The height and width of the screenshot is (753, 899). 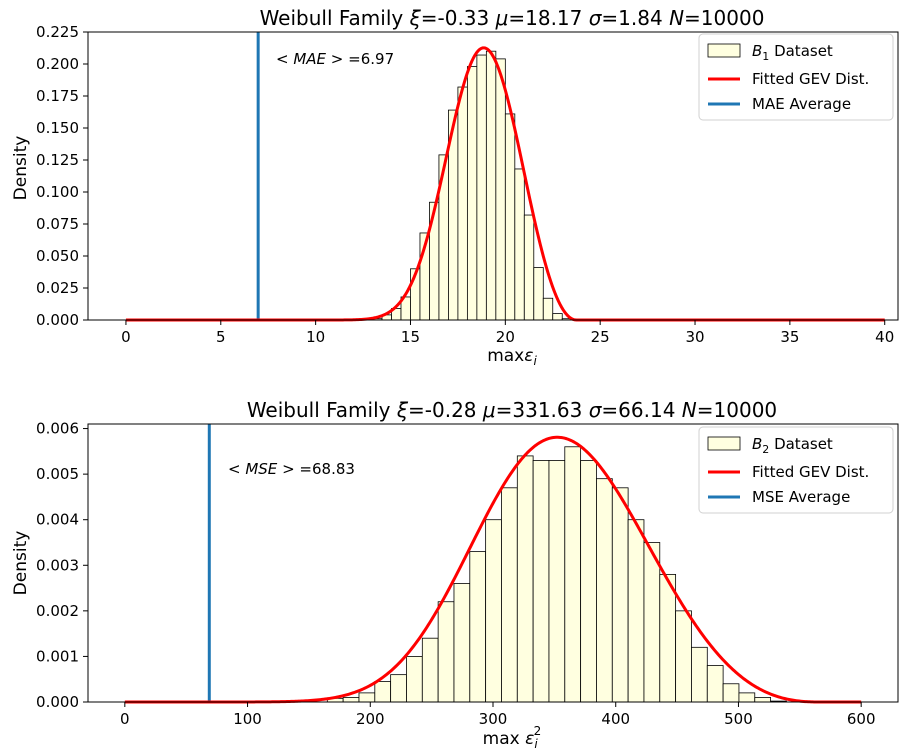 What do you see at coordinates (792, 52) in the screenshot?
I see `legend-label-dataset: B1 Dataset` at bounding box center [792, 52].